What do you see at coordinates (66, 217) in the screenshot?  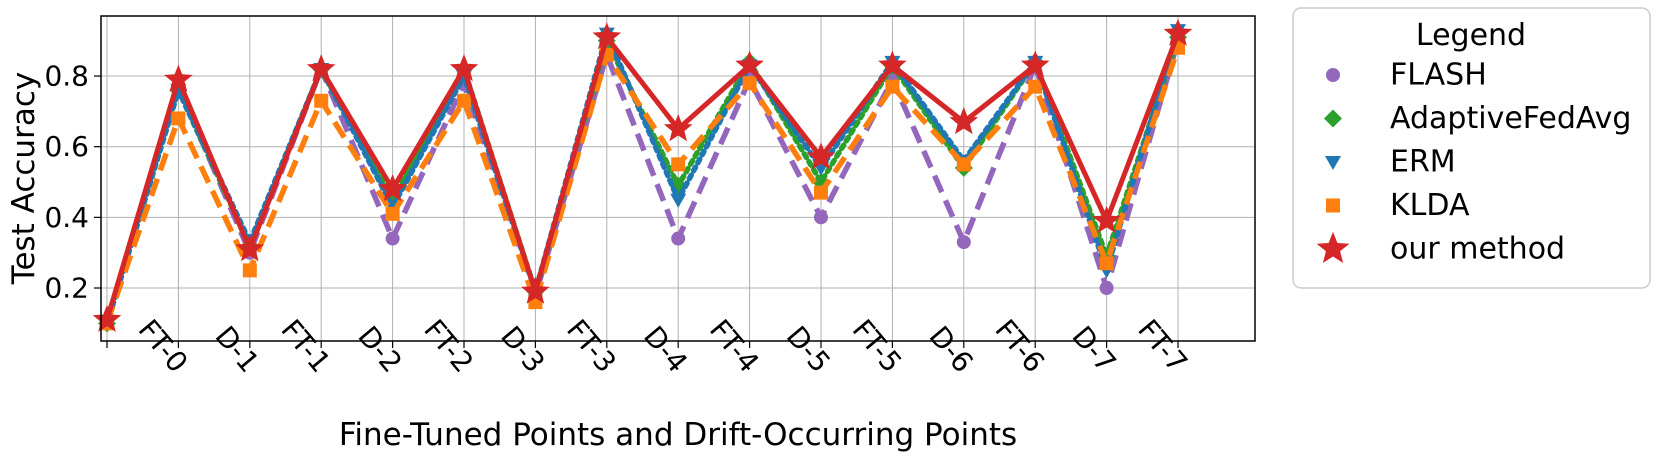 I see `y-tick-label: 0.4` at bounding box center [66, 217].